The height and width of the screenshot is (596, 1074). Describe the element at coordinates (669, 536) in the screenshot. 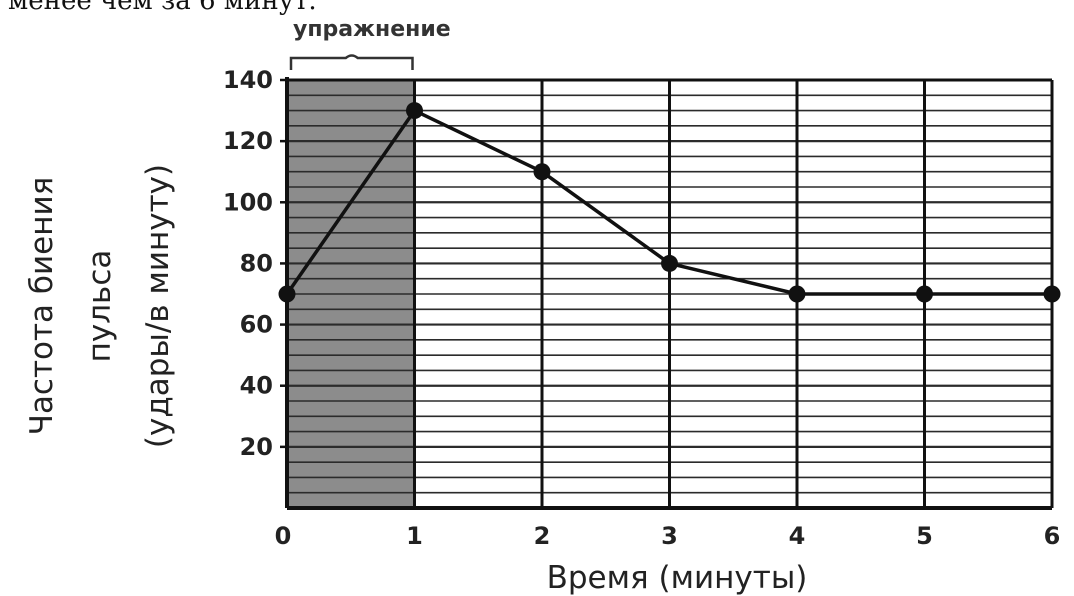

I see `x-tick-label: 3` at that location.